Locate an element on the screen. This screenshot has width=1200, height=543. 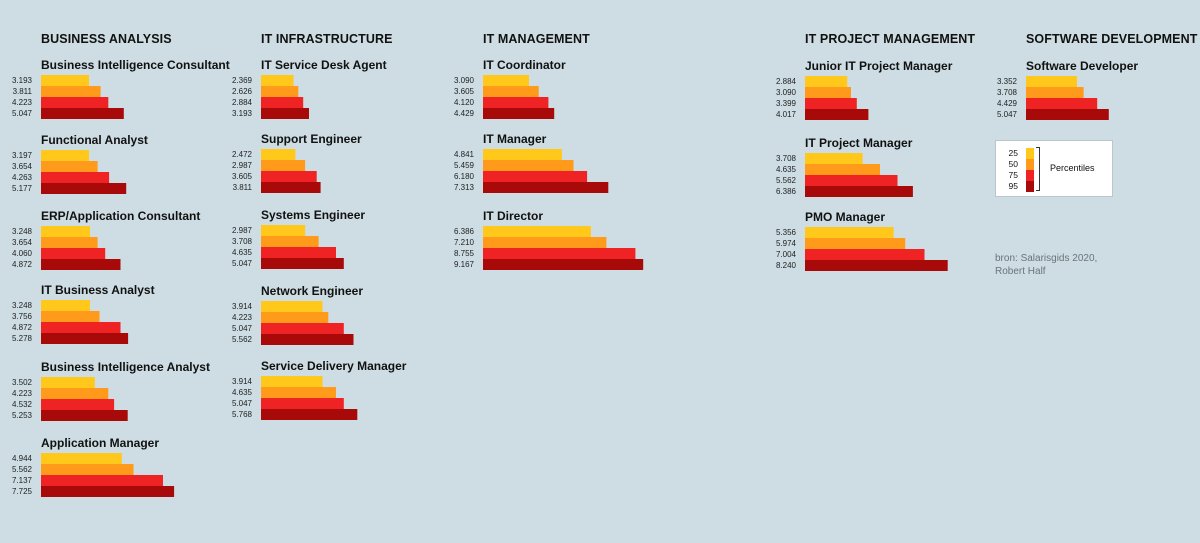
bar-group: 2.369 2.626 2.884 3.193 is located at coordinates (270, 97).